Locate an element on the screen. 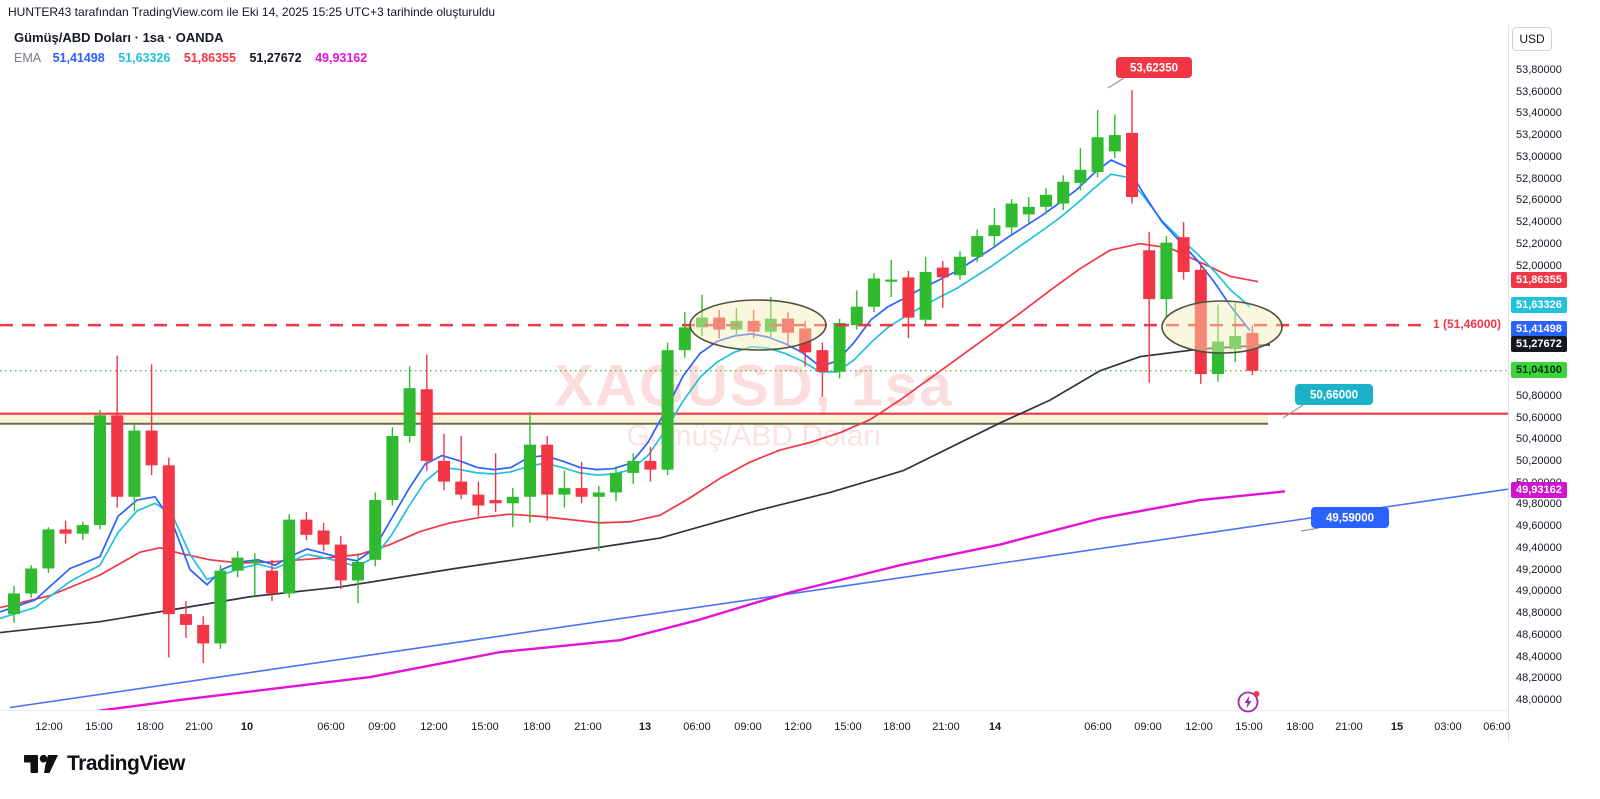 The image size is (1600, 799). price-callout-text: 53,62350 is located at coordinates (1154, 69).